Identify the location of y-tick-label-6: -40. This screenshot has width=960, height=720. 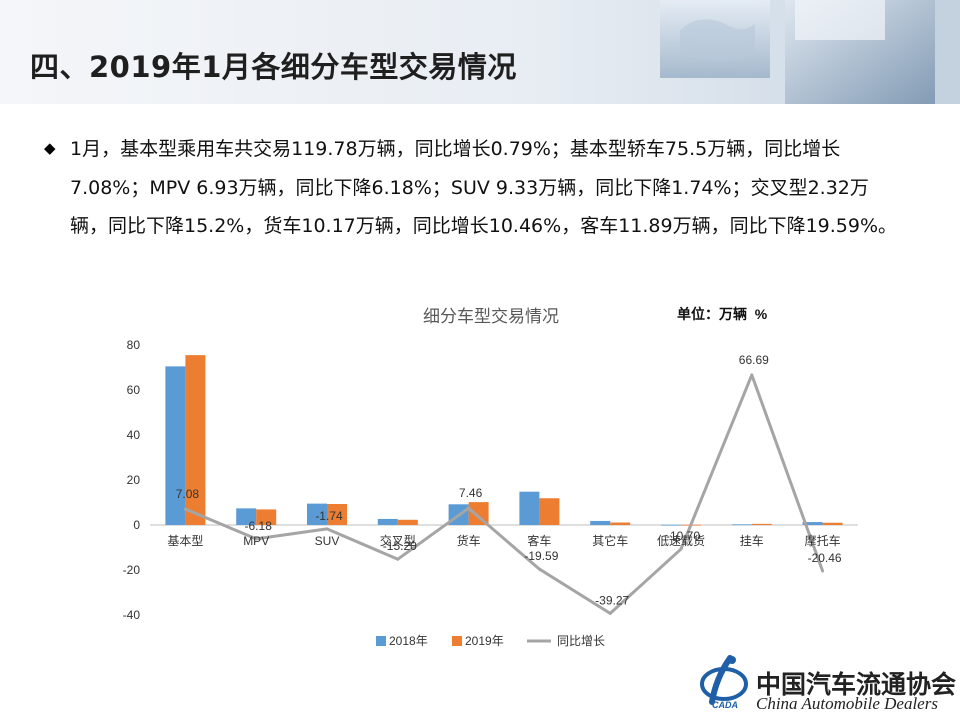
(132, 615).